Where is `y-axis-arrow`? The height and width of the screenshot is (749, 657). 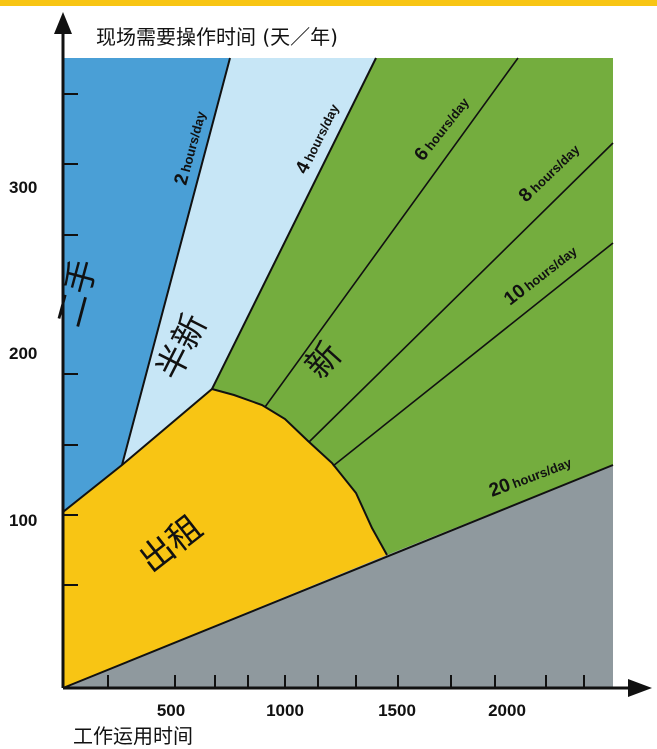 y-axis-arrow is located at coordinates (63, 23).